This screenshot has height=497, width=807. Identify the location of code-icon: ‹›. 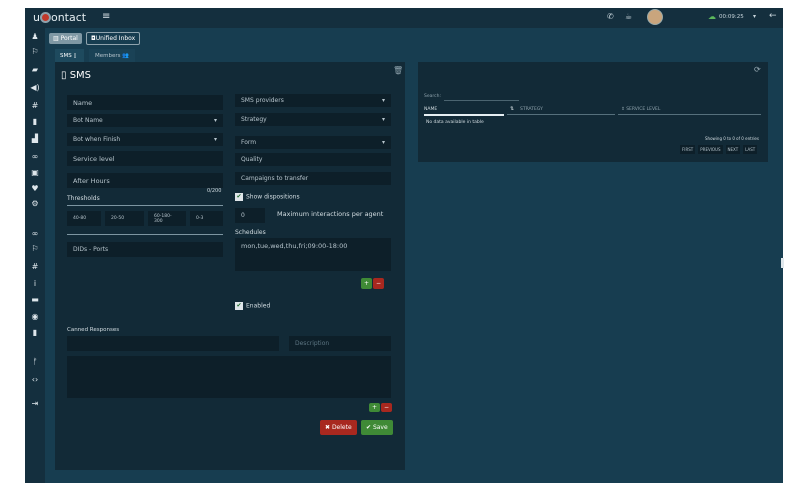
(35, 379).